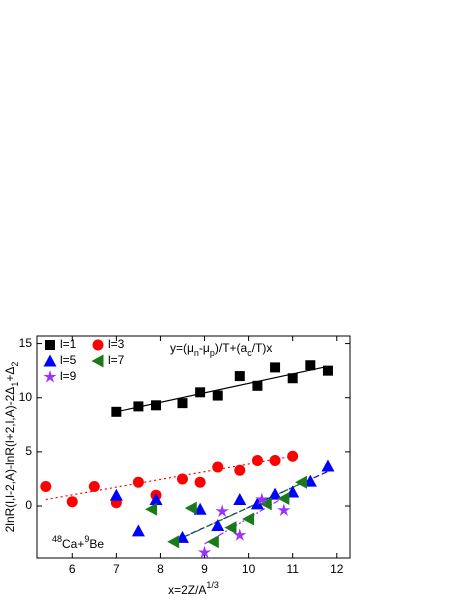  Describe the element at coordinates (57, 539) in the screenshot. I see `reaction-label-part: 48` at that location.